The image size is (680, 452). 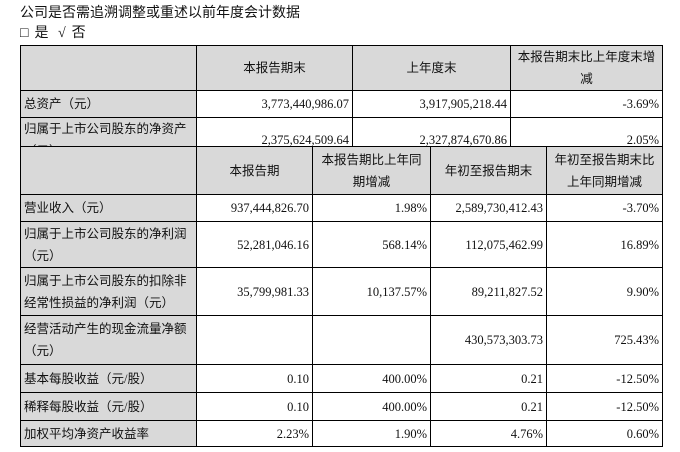 I want to click on cell: 4.76%, so click(x=488, y=433).